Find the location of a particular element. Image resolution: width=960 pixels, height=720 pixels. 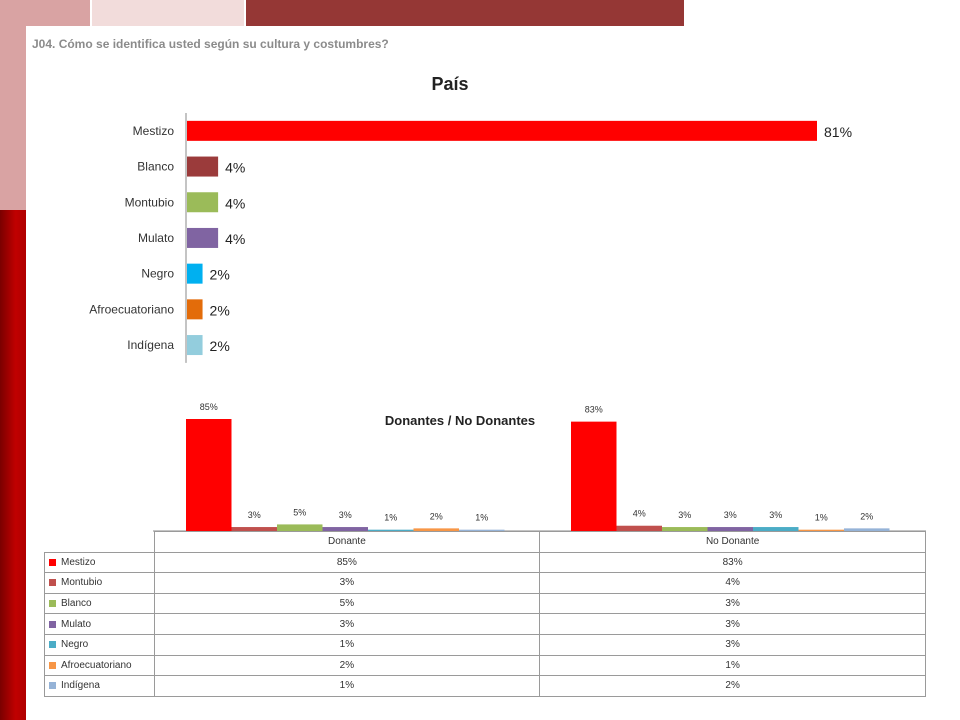

header-bar-pale is located at coordinates (168, 13).